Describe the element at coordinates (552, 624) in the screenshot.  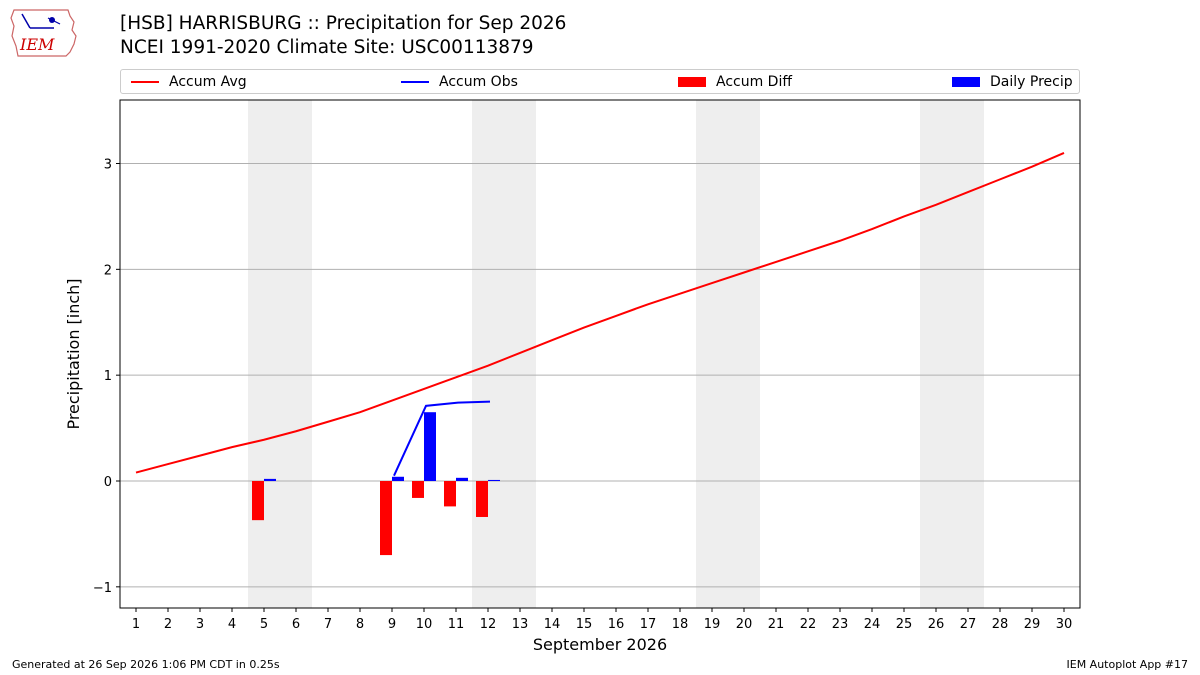
I see `x-tick-label: 14` at that location.